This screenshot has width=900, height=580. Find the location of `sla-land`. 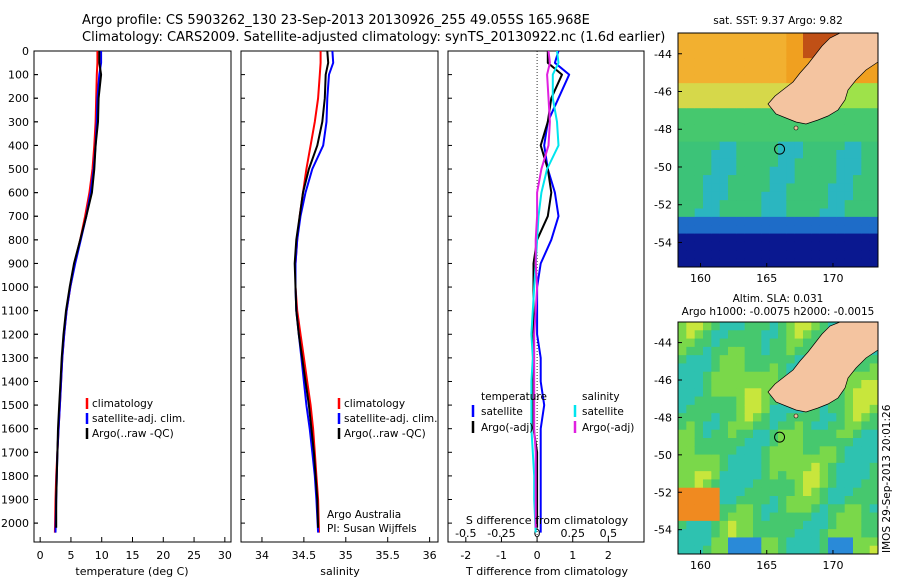

sla-land is located at coordinates (822, 370).